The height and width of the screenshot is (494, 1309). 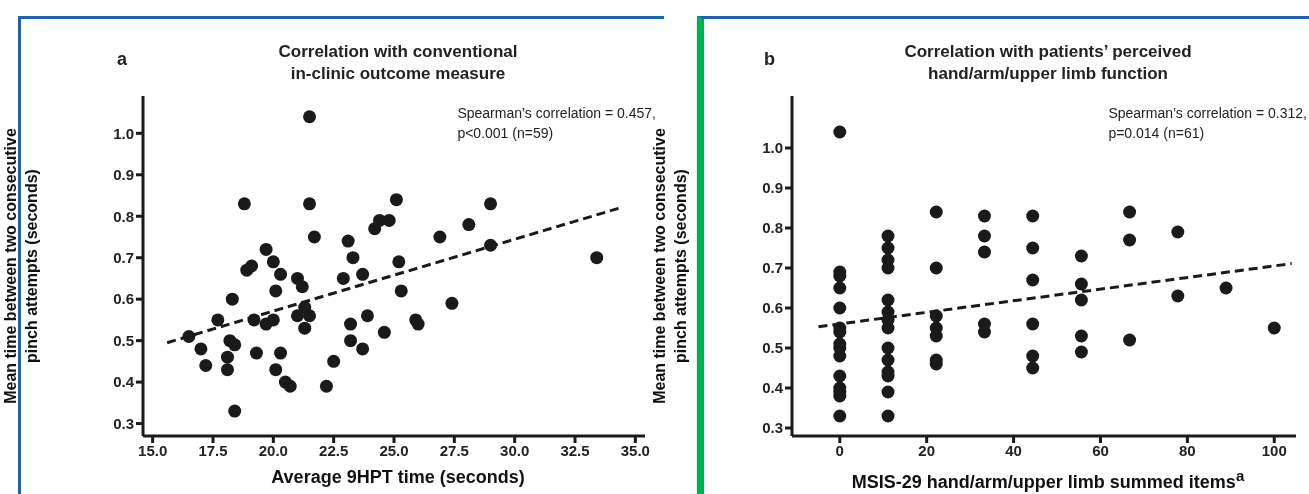 I want to click on x-tick-label: 20, so click(x=927, y=450).